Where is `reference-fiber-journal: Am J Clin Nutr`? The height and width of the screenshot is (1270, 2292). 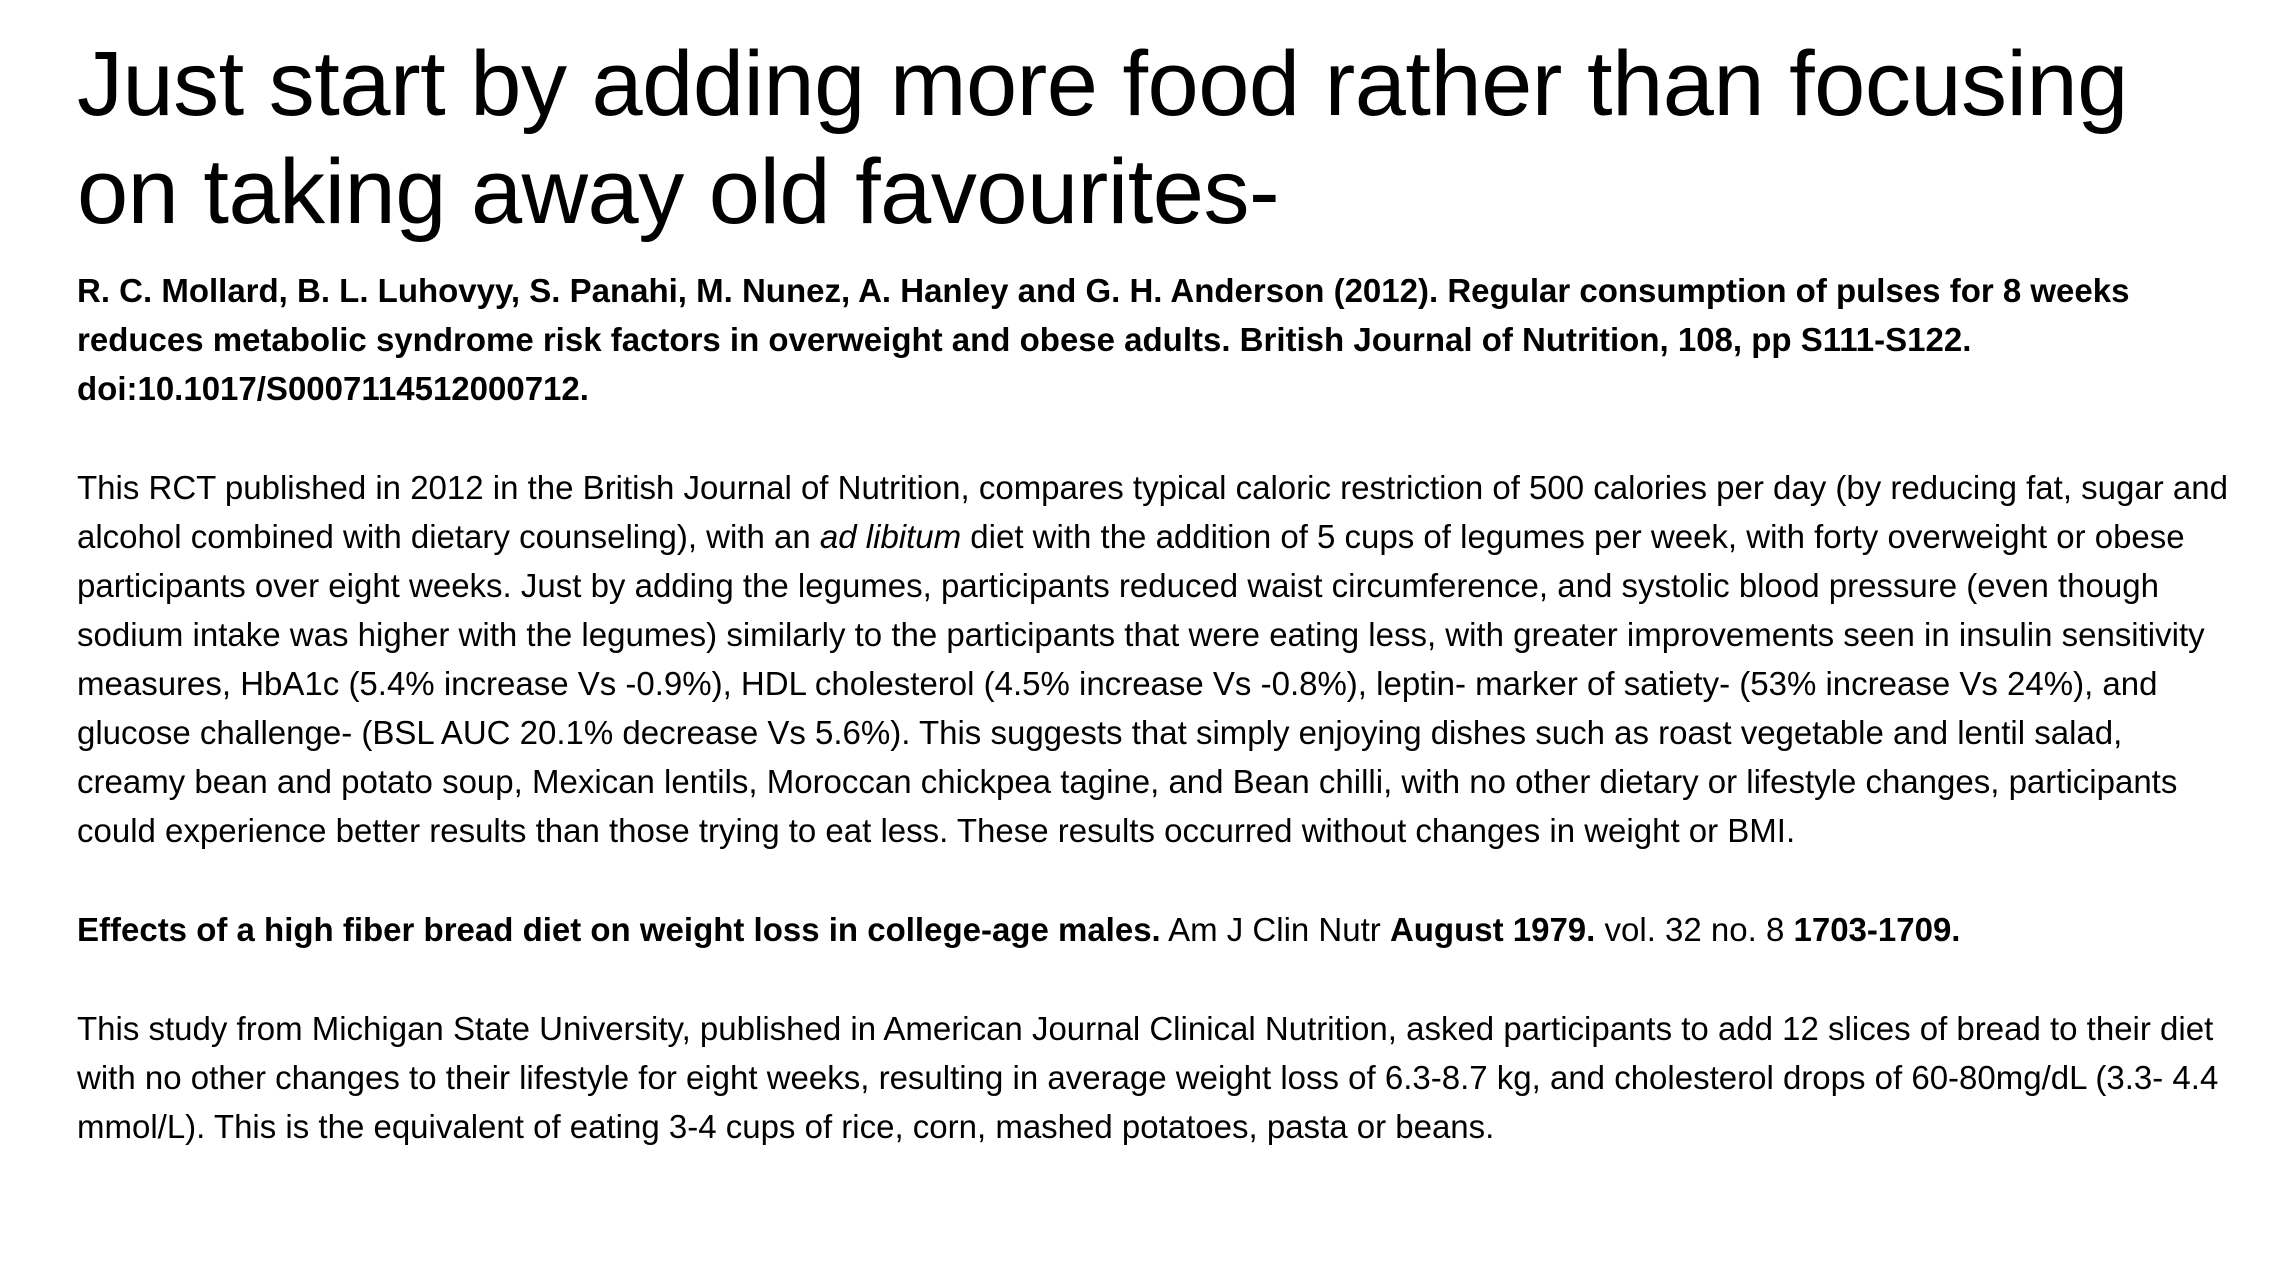
reference-fiber-journal: Am J Clin Nutr is located at coordinates (1275, 929).